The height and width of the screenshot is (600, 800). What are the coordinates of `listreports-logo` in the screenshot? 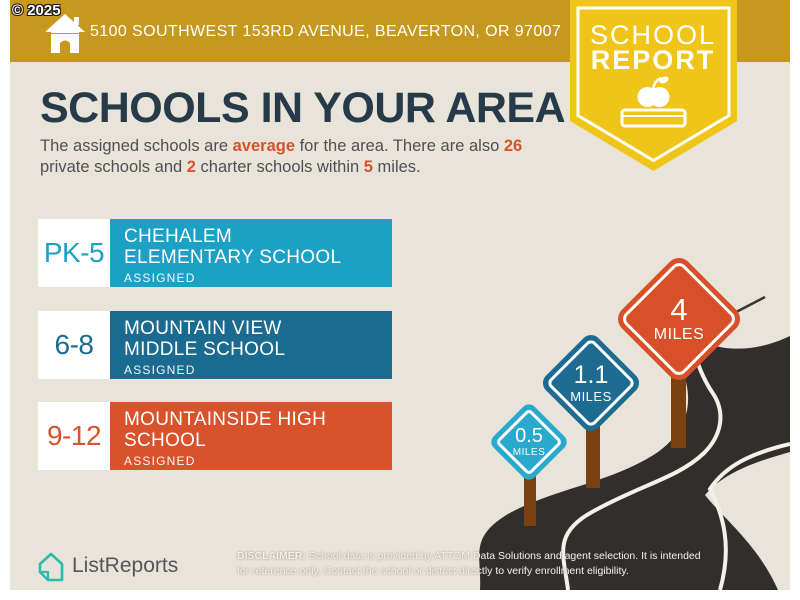 It's located at (51, 567).